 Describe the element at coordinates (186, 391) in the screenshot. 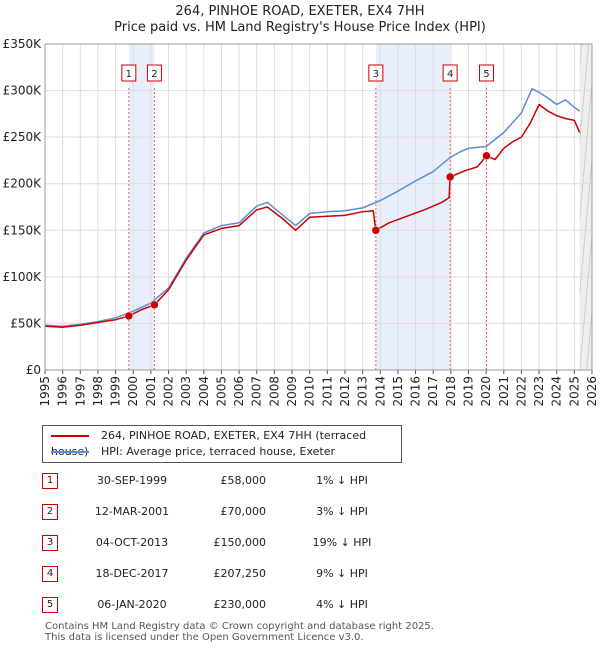

I see `x-tick-label: 2003` at that location.